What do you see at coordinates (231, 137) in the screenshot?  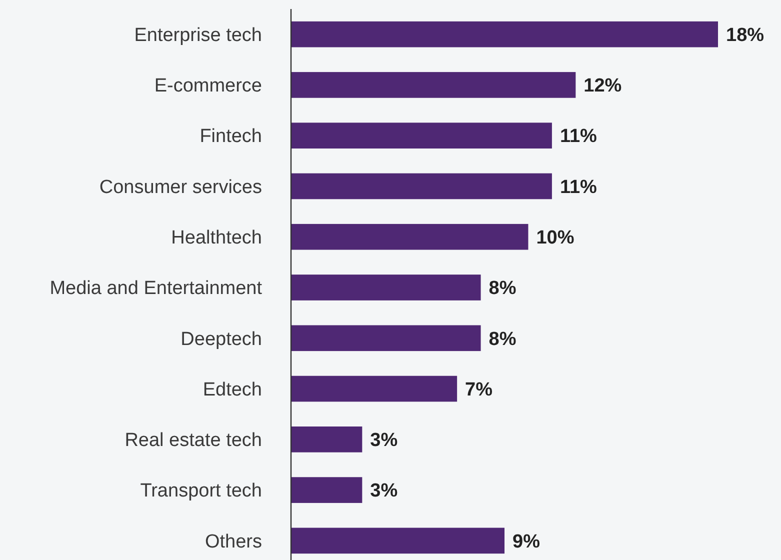 I see `y-tick-label: Fintech` at bounding box center [231, 137].